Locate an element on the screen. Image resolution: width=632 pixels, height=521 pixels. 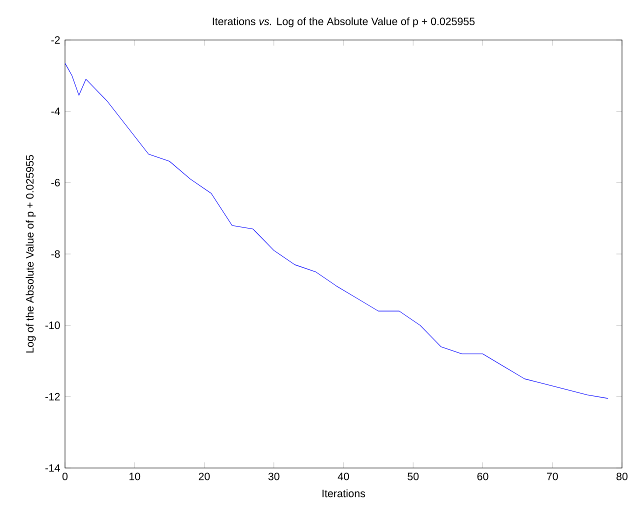
x-axis-title: Iterations is located at coordinates (344, 493).